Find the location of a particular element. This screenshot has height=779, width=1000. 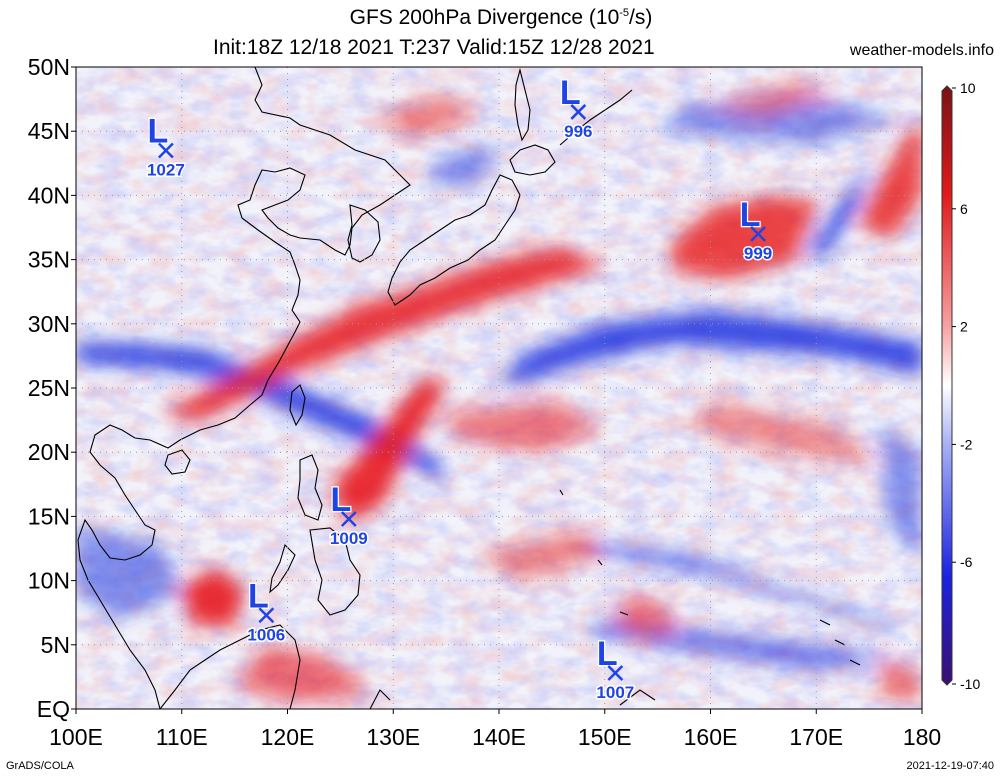

low-center: L 1009 is located at coordinates (348, 515).